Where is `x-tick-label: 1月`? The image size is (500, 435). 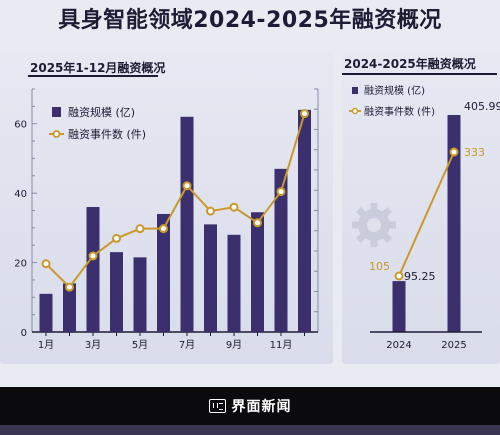
x-tick-label: 1月 is located at coordinates (46, 345).